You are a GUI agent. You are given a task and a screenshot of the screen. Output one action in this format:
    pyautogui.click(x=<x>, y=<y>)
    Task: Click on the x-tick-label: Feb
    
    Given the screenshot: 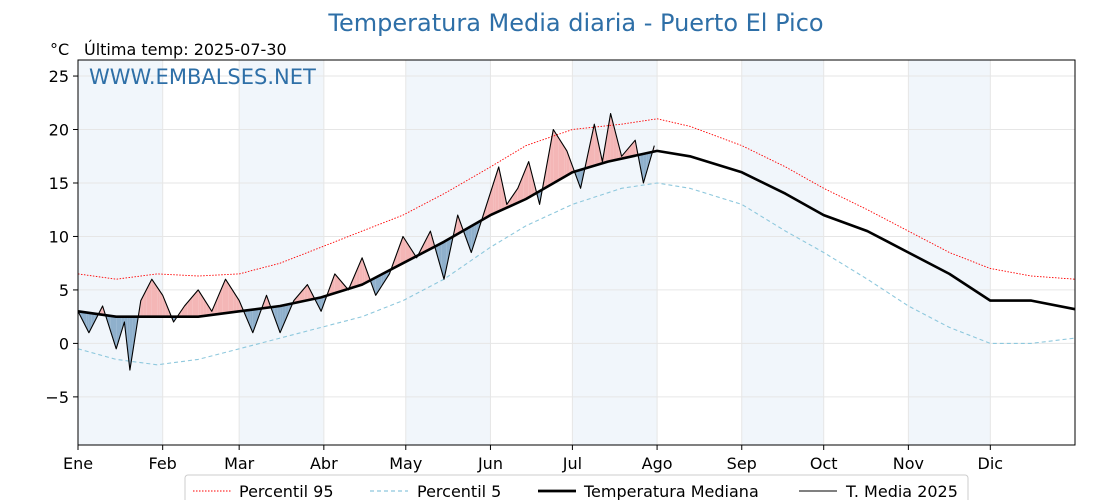 What is the action you would take?
    pyautogui.click(x=163, y=463)
    